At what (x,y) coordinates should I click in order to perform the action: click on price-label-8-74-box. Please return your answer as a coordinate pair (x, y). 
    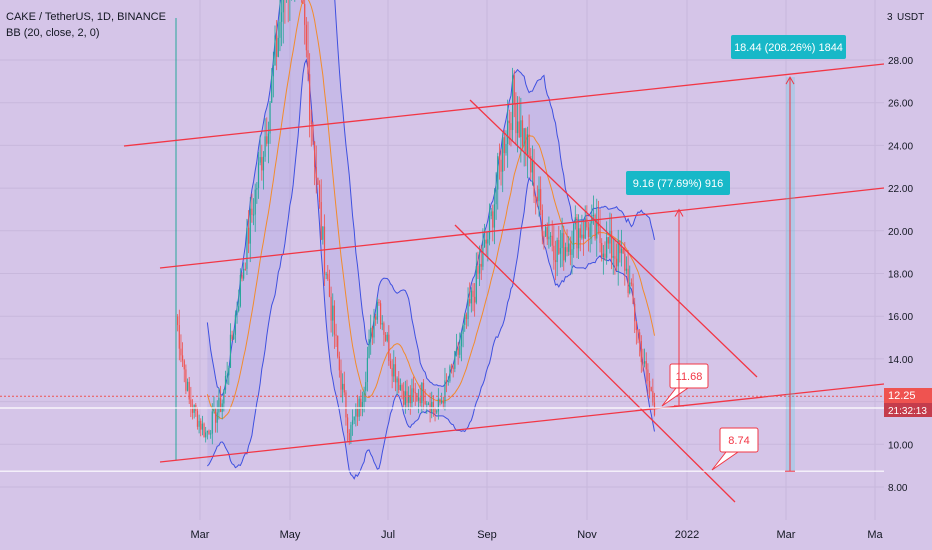
    Looking at the image, I should click on (739, 440).